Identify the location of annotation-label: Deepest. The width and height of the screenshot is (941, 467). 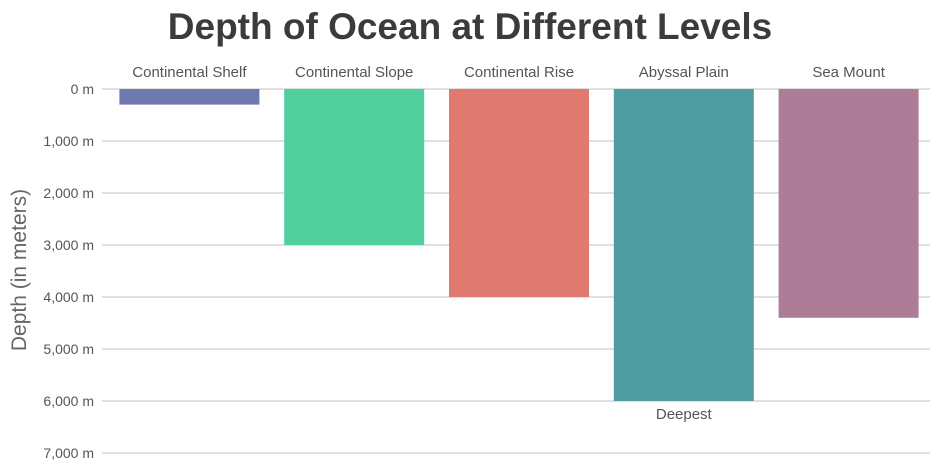
(684, 414).